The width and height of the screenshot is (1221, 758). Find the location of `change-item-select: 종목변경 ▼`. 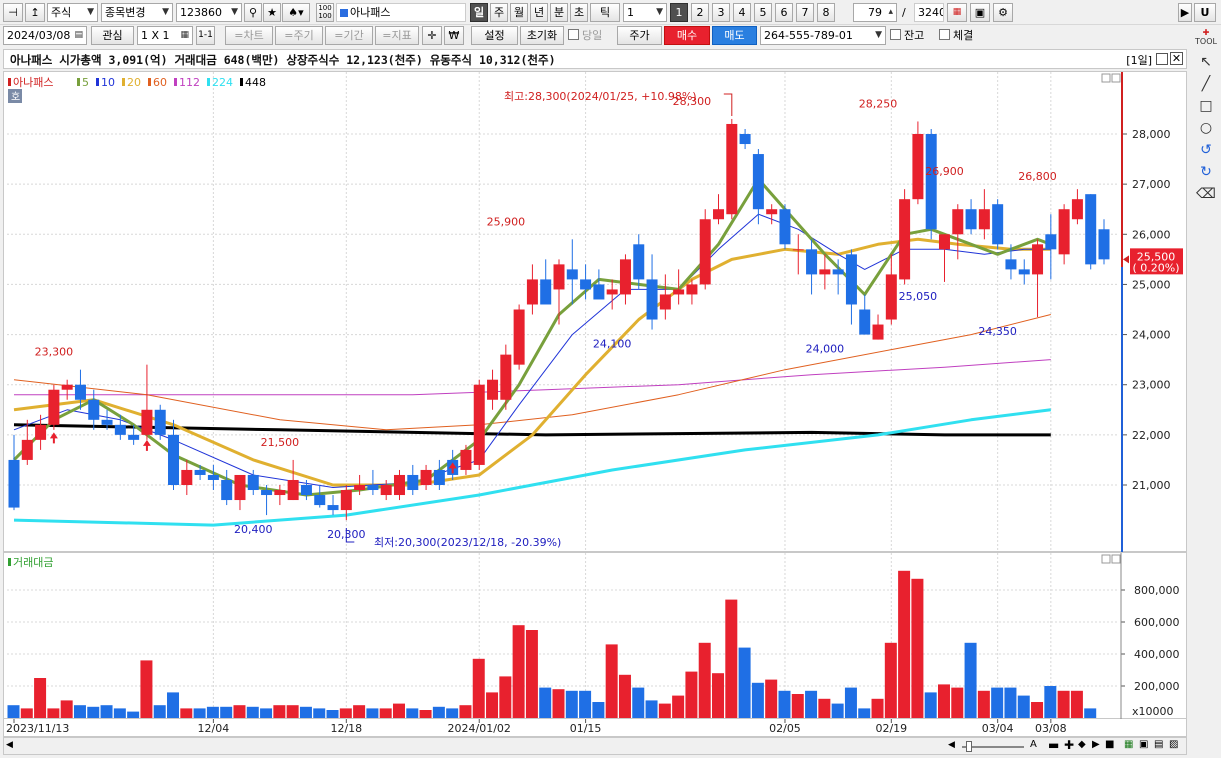

change-item-select: 종목변경 ▼ is located at coordinates (137, 12).